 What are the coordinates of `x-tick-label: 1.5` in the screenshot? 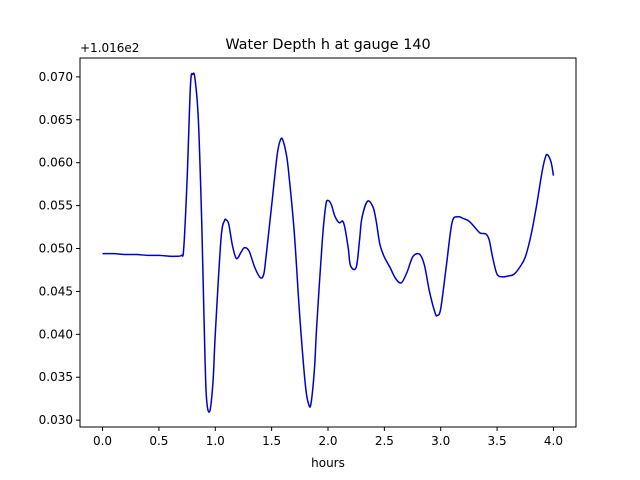 It's located at (271, 441).